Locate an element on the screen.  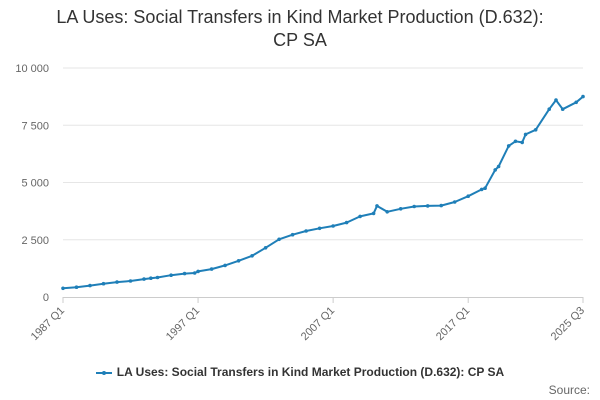
chart-title-line-2: CP SA is located at coordinates (300, 40).